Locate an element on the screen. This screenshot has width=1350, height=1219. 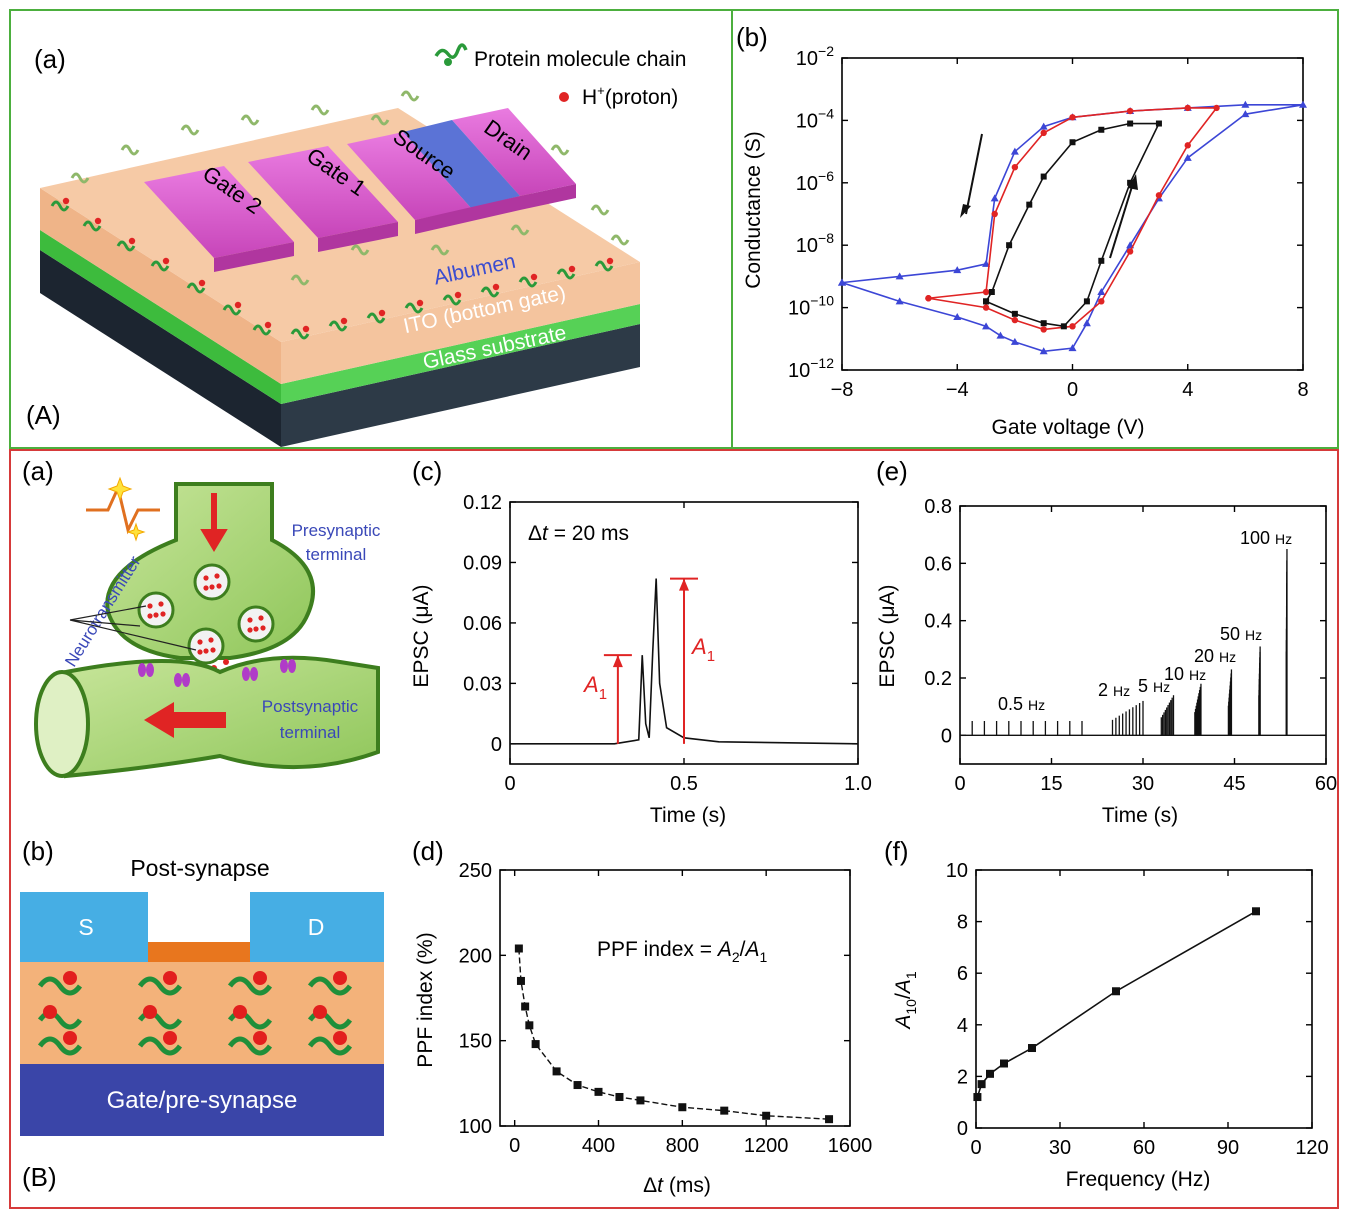
chart-B-e-ylabel: EPSC (μA) is located at coordinates (887, 635).